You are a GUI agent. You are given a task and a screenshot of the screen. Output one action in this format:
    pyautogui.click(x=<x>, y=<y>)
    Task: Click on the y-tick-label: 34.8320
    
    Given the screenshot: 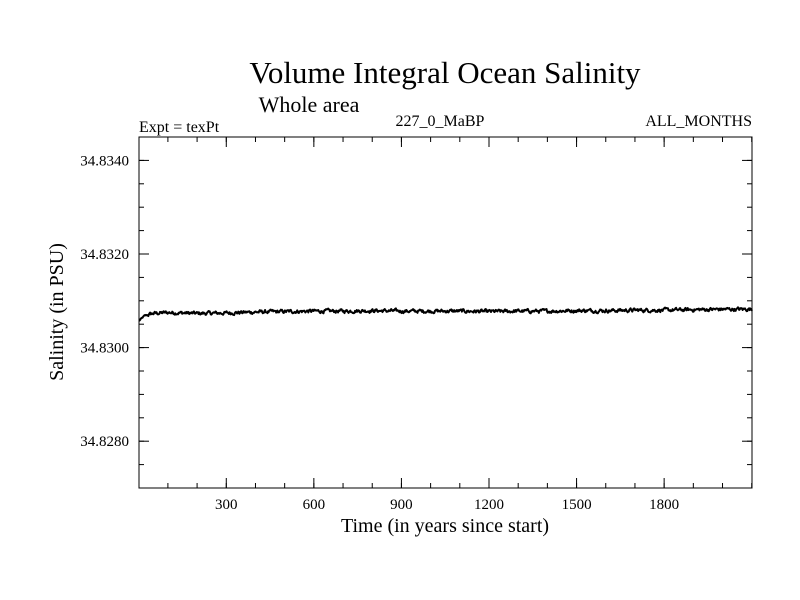 What is the action you would take?
    pyautogui.click(x=104, y=255)
    